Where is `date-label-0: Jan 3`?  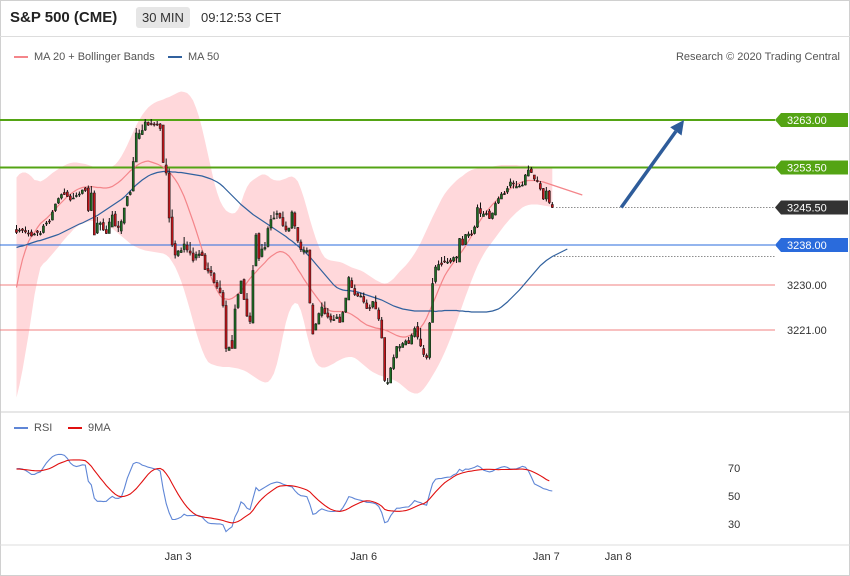 date-label-0: Jan 3 is located at coordinates (178, 557).